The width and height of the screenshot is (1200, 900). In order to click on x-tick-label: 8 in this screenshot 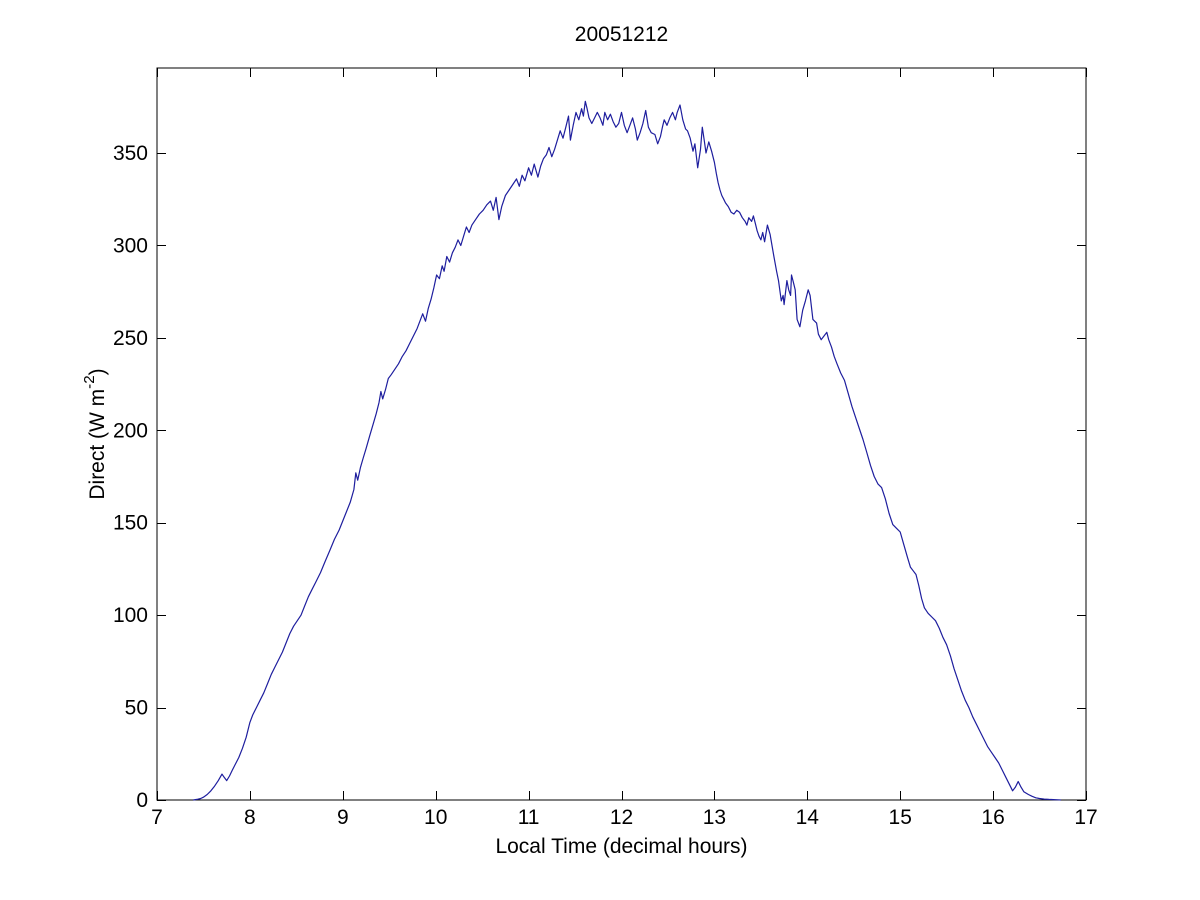, I will do `click(250, 817)`.